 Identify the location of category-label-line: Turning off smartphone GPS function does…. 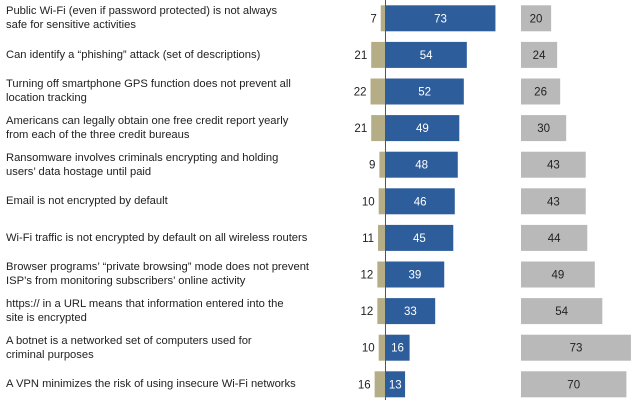
(148, 84).